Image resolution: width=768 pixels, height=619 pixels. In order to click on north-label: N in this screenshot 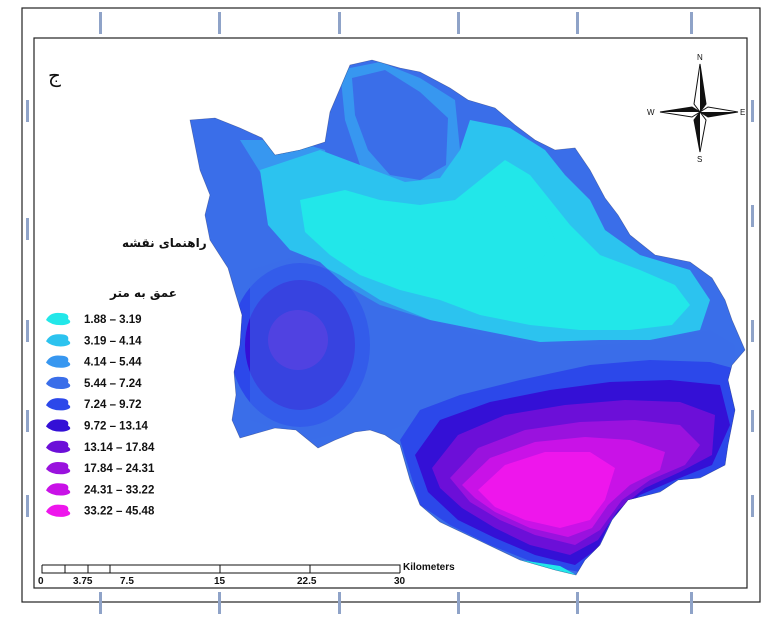, I will do `click(700, 57)`.